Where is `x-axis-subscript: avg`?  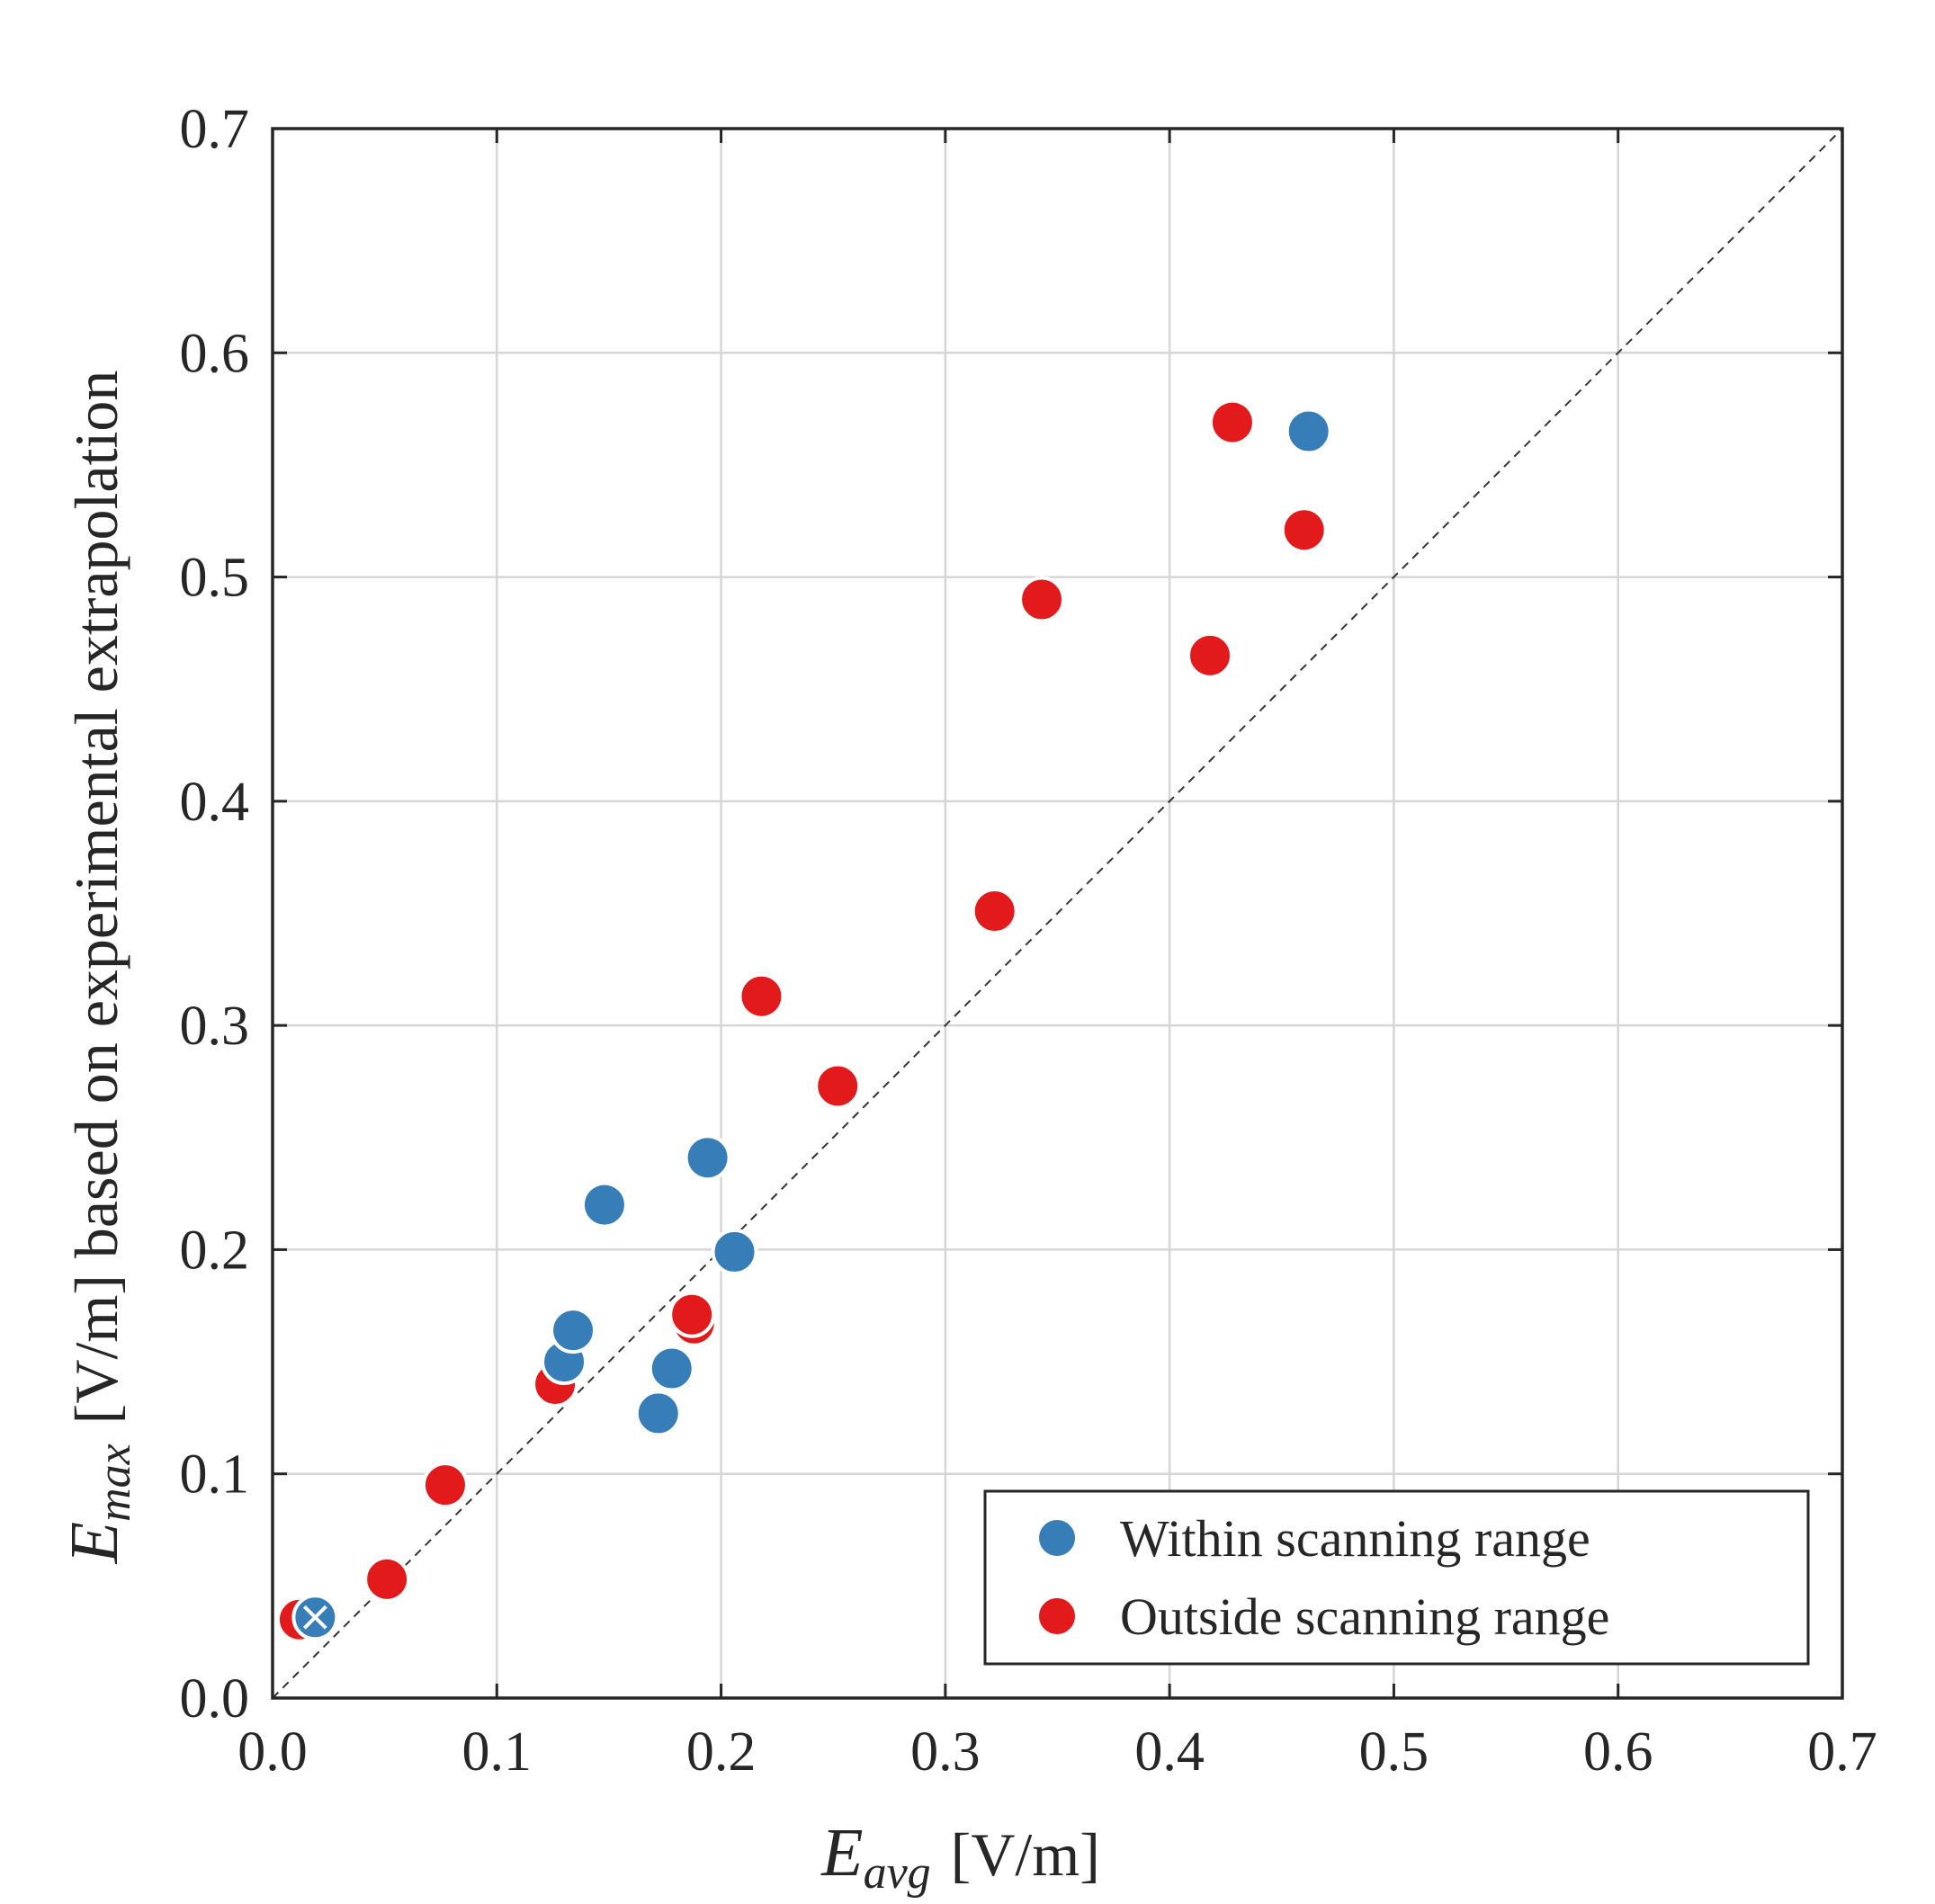 x-axis-subscript: avg is located at coordinates (897, 1873).